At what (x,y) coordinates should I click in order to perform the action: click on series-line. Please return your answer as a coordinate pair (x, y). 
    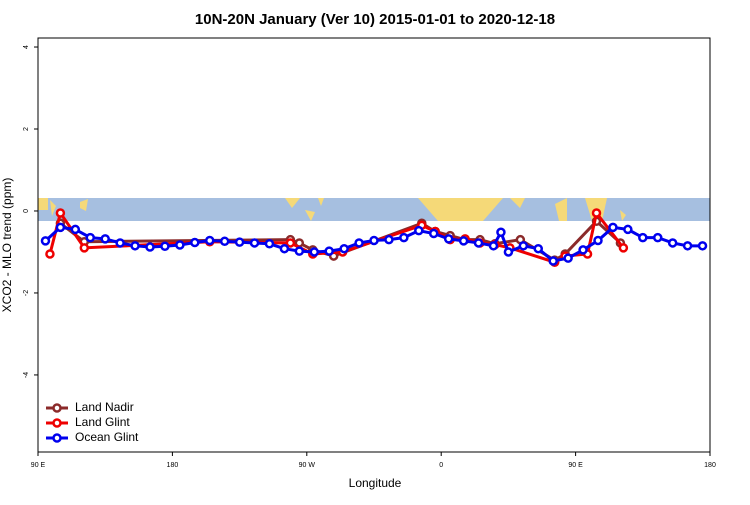
    Looking at the image, I should click on (373, 244).